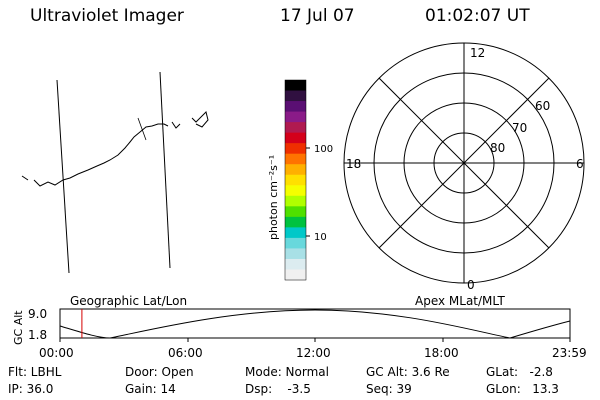 This screenshot has width=600, height=400. What do you see at coordinates (441, 353) in the screenshot?
I see `x-tick-1800: 18:00` at bounding box center [441, 353].